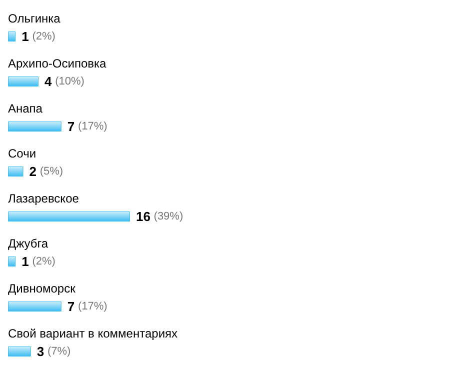 This screenshot has width=450, height=376. I want to click on y-tick-label: Свой вариант в комментариях, so click(93, 333).